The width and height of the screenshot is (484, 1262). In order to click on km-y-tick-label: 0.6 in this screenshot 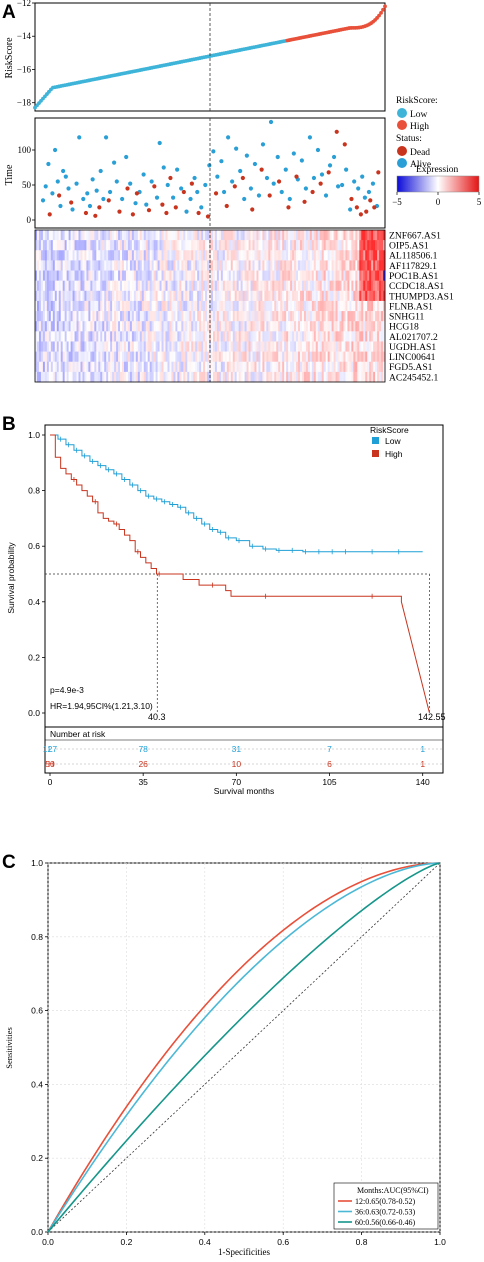, I will do `click(34, 546)`.